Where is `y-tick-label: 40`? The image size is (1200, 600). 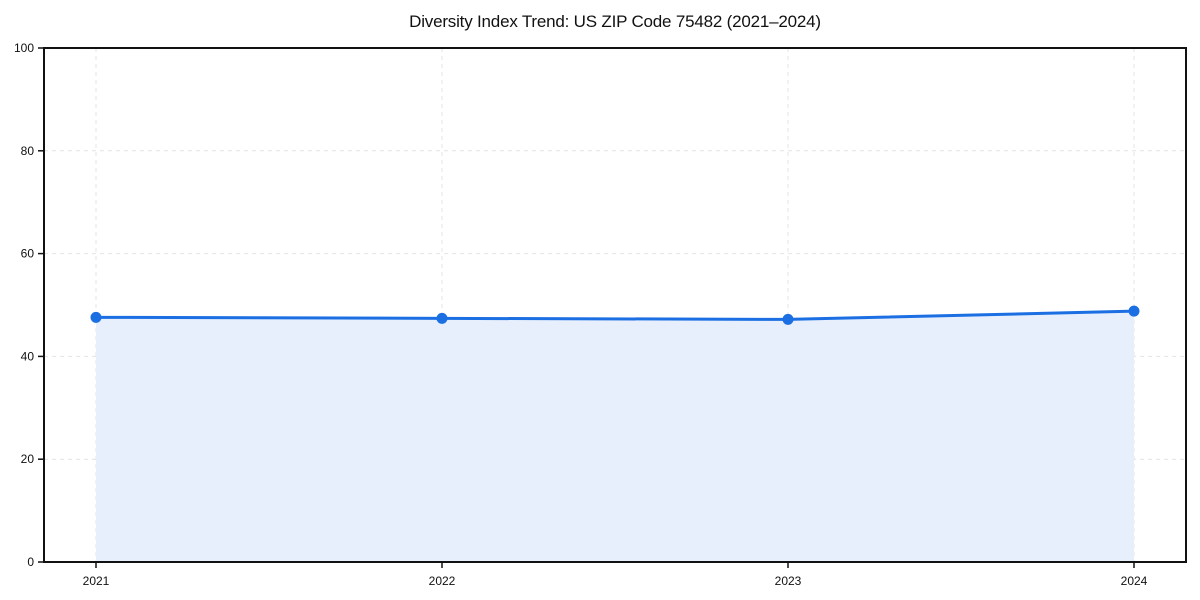
y-tick-label: 40 is located at coordinates (28, 356).